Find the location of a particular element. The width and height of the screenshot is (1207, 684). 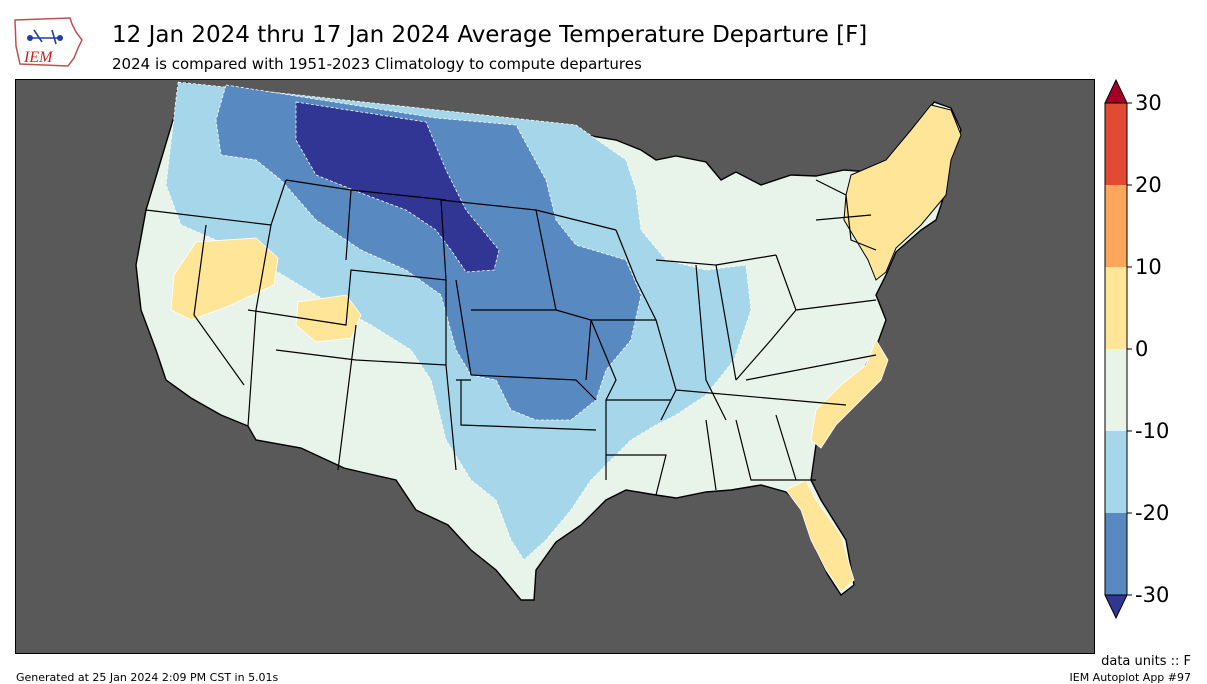

colorbar-tick-label: -10 is located at coordinates (1152, 431).